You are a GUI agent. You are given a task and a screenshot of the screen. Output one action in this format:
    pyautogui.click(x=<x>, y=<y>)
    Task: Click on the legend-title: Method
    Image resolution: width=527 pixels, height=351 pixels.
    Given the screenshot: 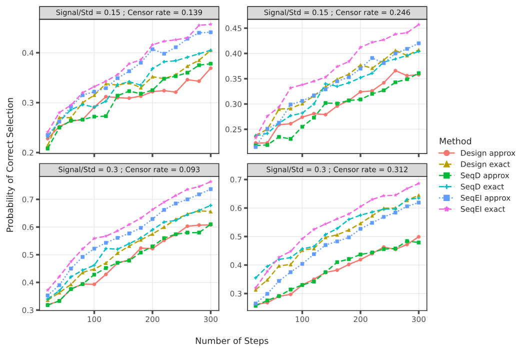 What is the action you would take?
    pyautogui.click(x=456, y=141)
    